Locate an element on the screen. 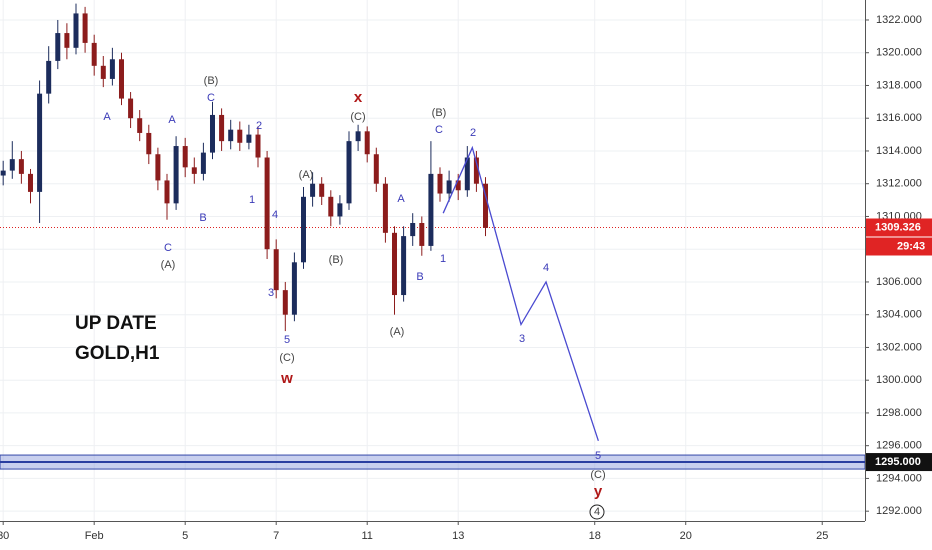  x-tick-label: 5 is located at coordinates (185, 536).